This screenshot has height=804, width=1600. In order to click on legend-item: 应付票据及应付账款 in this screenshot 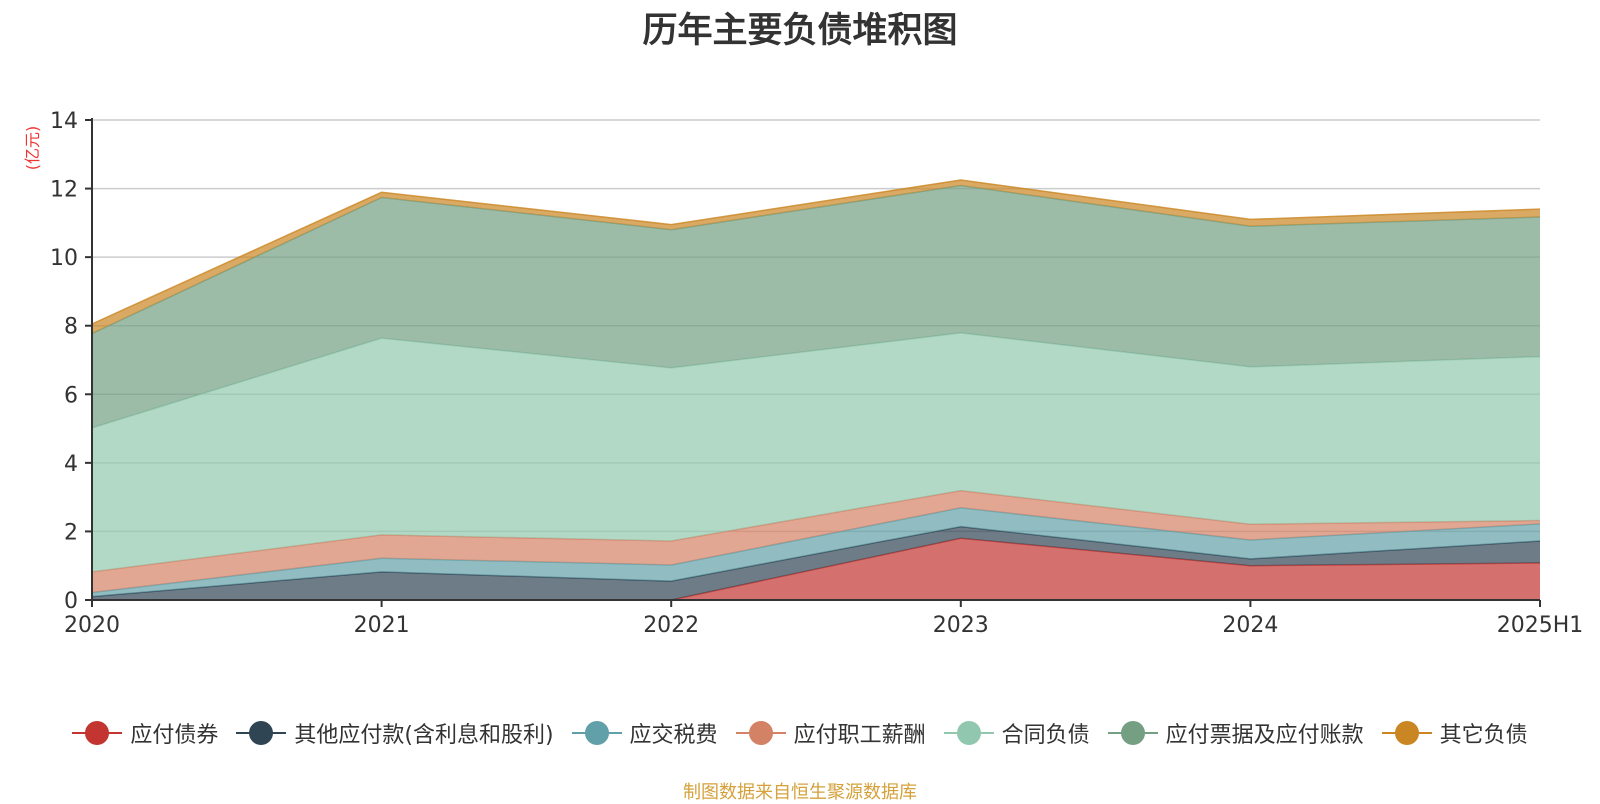, I will do `click(1235, 733)`.